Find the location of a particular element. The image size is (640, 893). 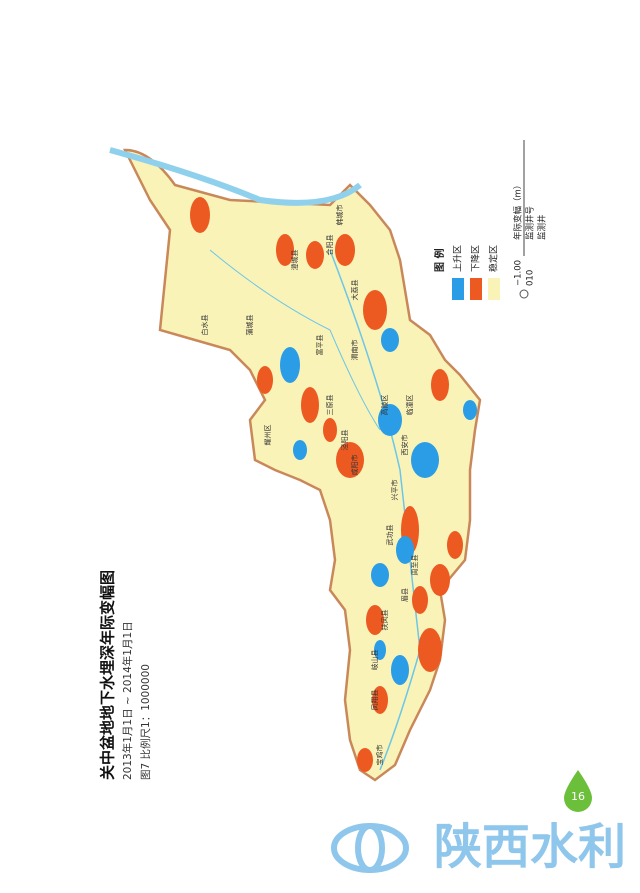

page-badge is located at coordinates (578, 791).